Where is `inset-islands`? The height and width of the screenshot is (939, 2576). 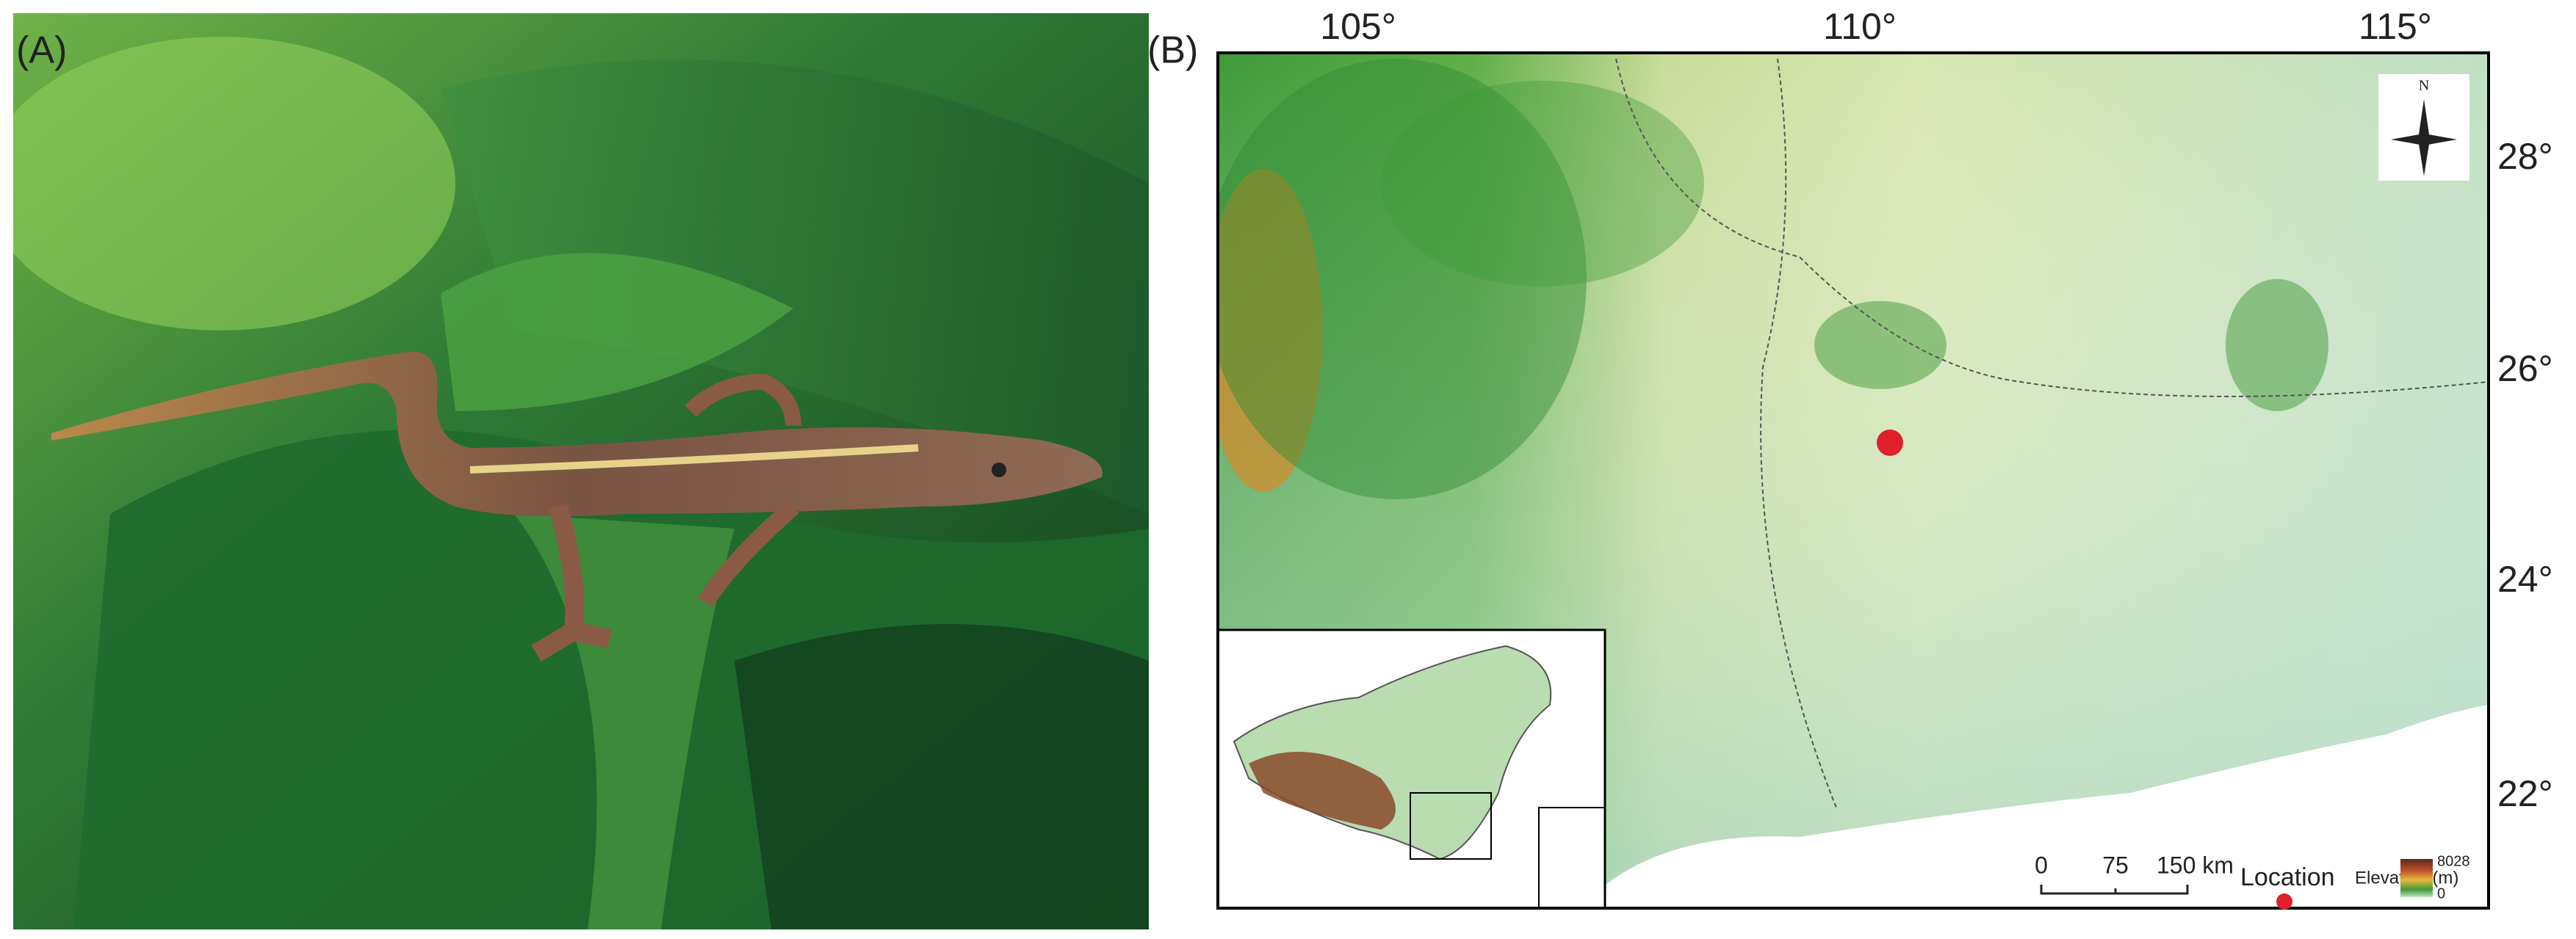 inset-islands is located at coordinates (1572, 857).